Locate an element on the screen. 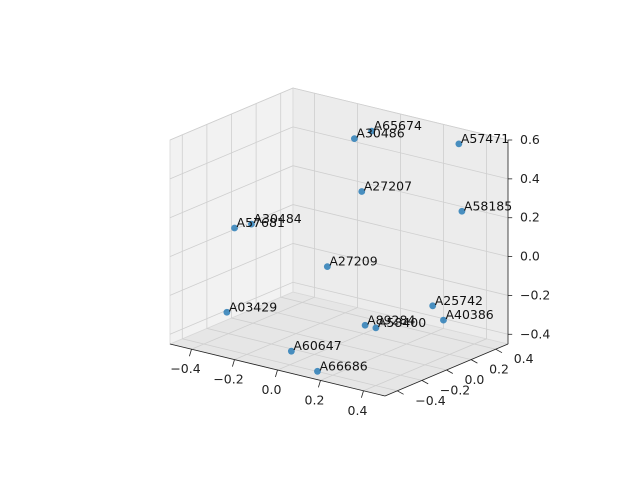 The width and height of the screenshot is (640, 480). point-label: A58400 is located at coordinates (402, 322).